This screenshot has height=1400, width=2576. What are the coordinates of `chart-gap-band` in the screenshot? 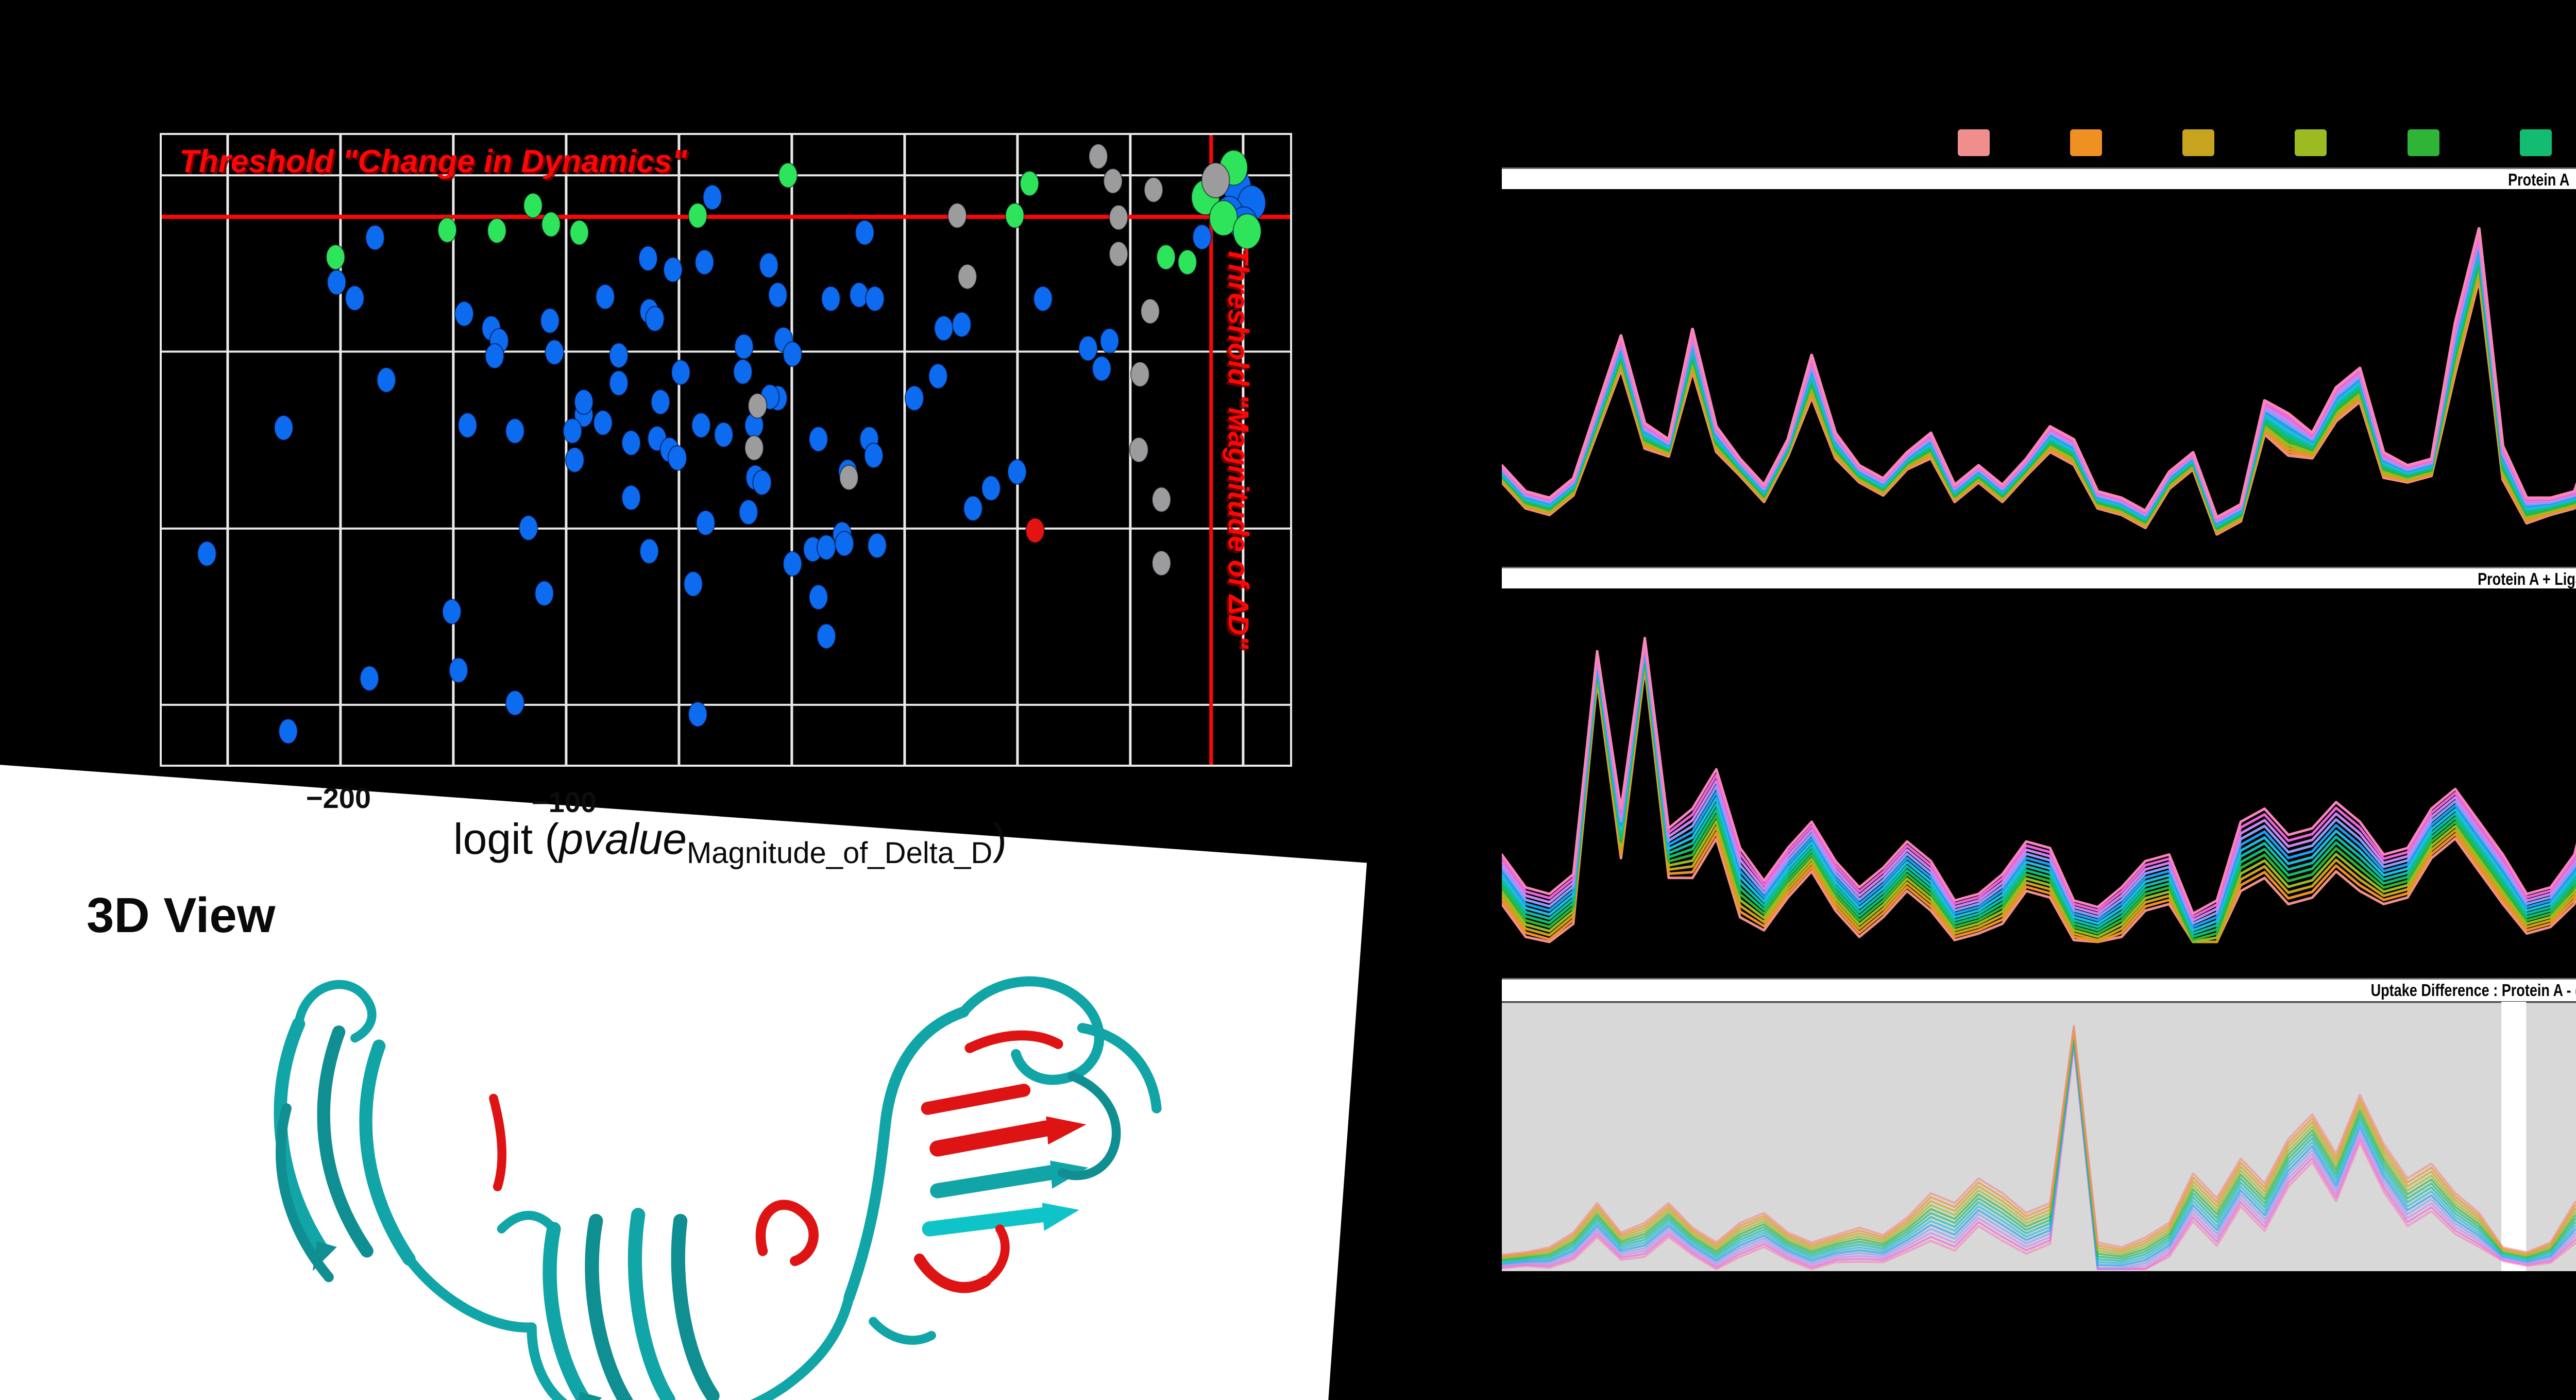 It's located at (2514, 1136).